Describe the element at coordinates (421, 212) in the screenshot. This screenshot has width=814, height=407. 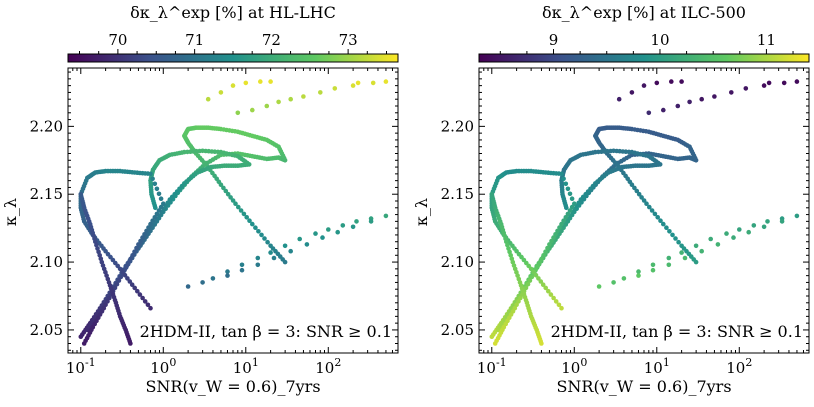
I see `right-y-axis-label: κ_λ` at that location.